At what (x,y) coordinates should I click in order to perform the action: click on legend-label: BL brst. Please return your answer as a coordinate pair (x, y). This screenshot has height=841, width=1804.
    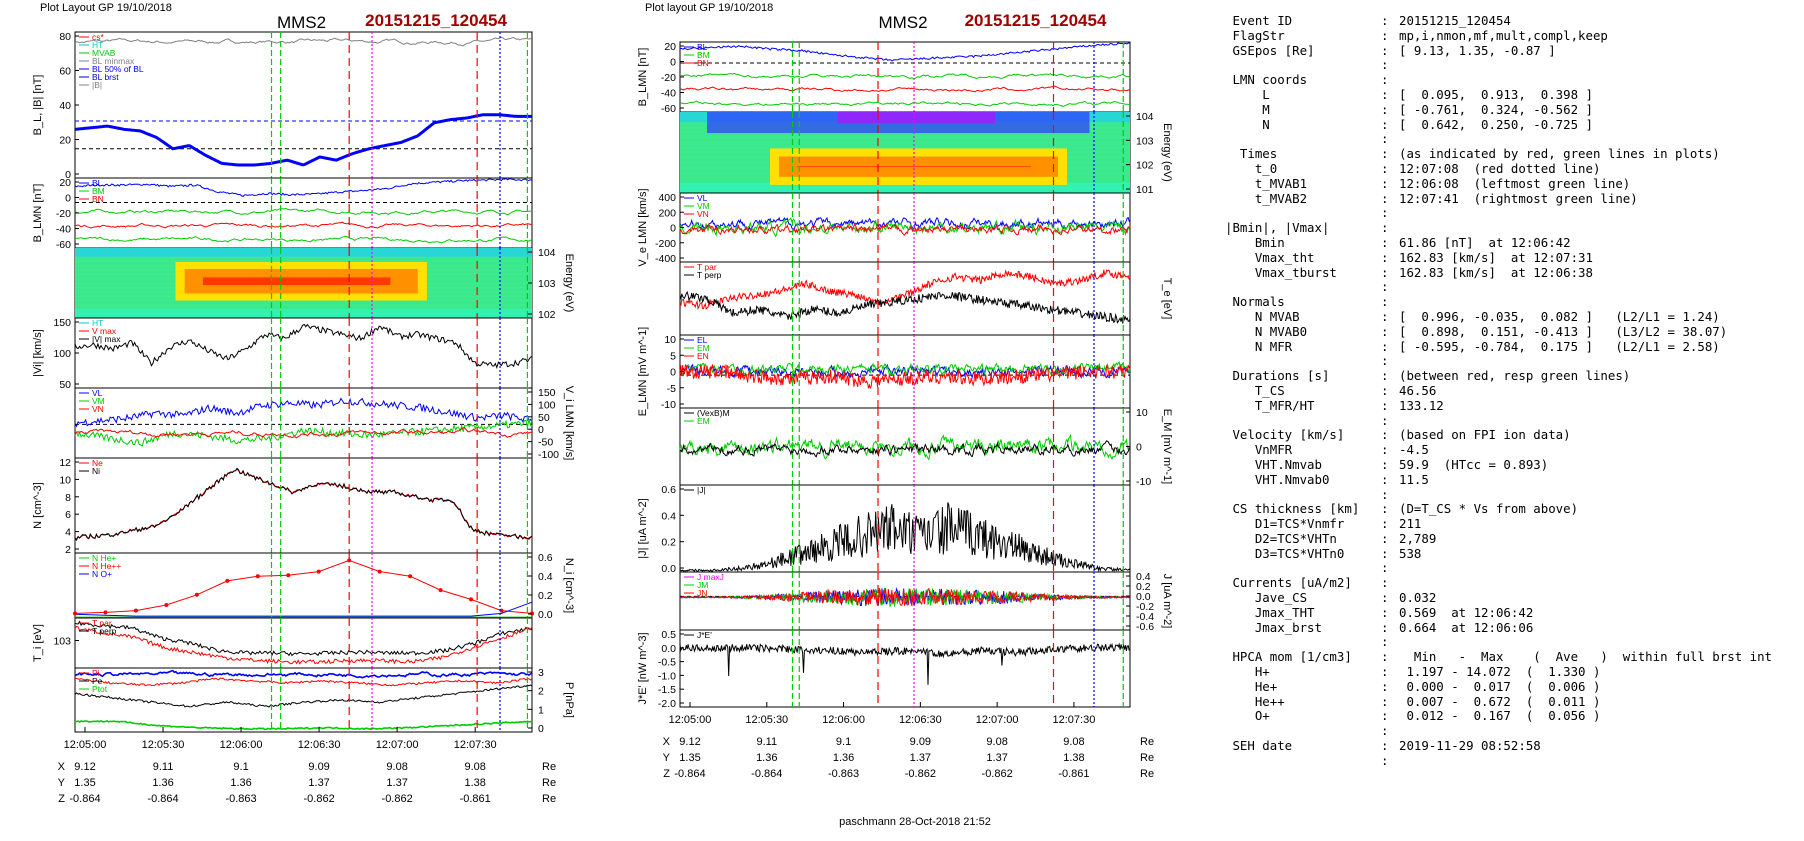
    Looking at the image, I should click on (105, 77).